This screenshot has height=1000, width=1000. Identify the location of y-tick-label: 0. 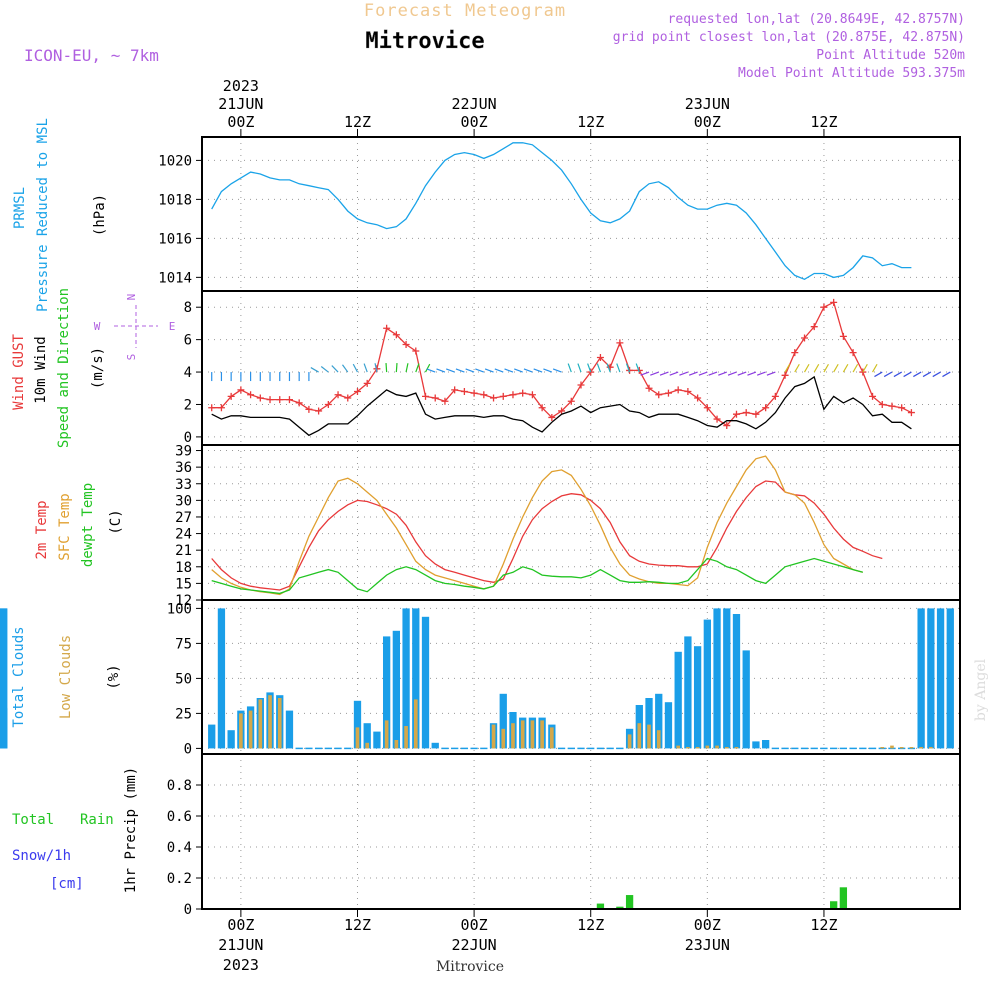
(188, 749).